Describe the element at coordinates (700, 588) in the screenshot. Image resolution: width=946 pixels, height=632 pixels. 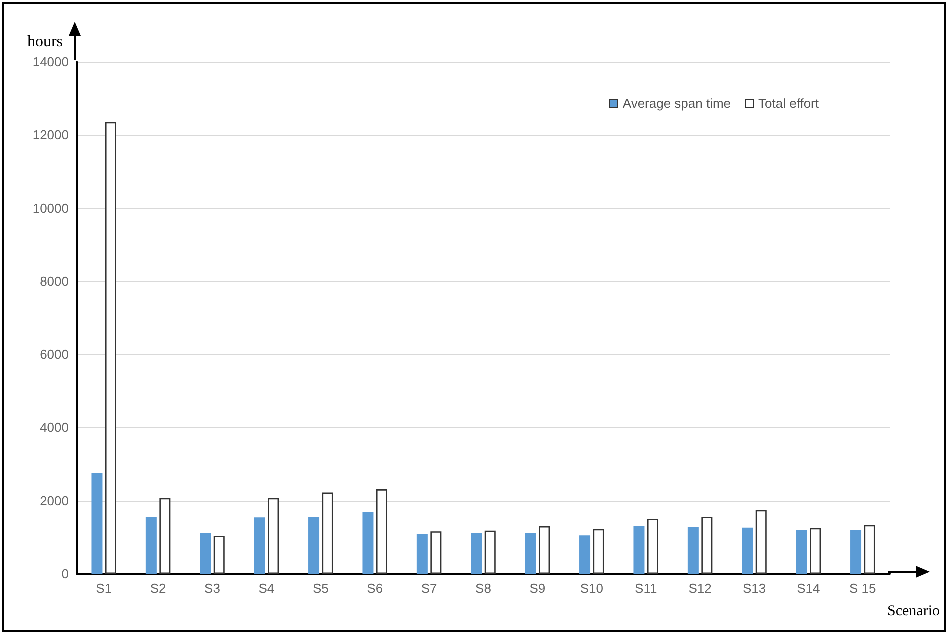
I see `x-tick-label: S12` at that location.